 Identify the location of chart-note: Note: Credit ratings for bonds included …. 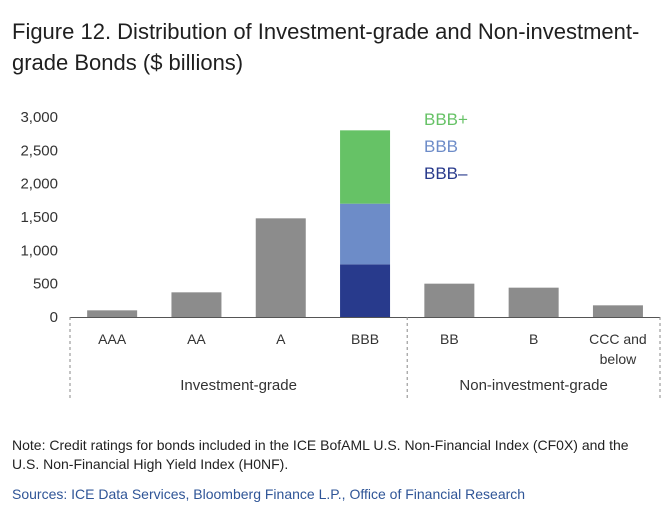
(320, 454).